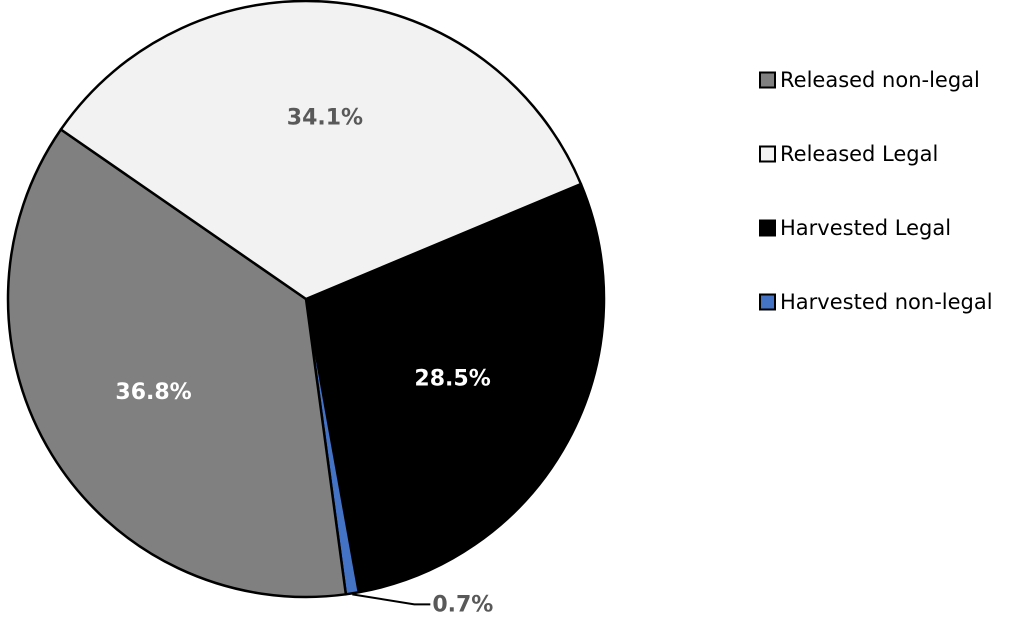  Describe the element at coordinates (859, 154) in the screenshot. I see `legend-label-released-legal: Released Legal` at that location.